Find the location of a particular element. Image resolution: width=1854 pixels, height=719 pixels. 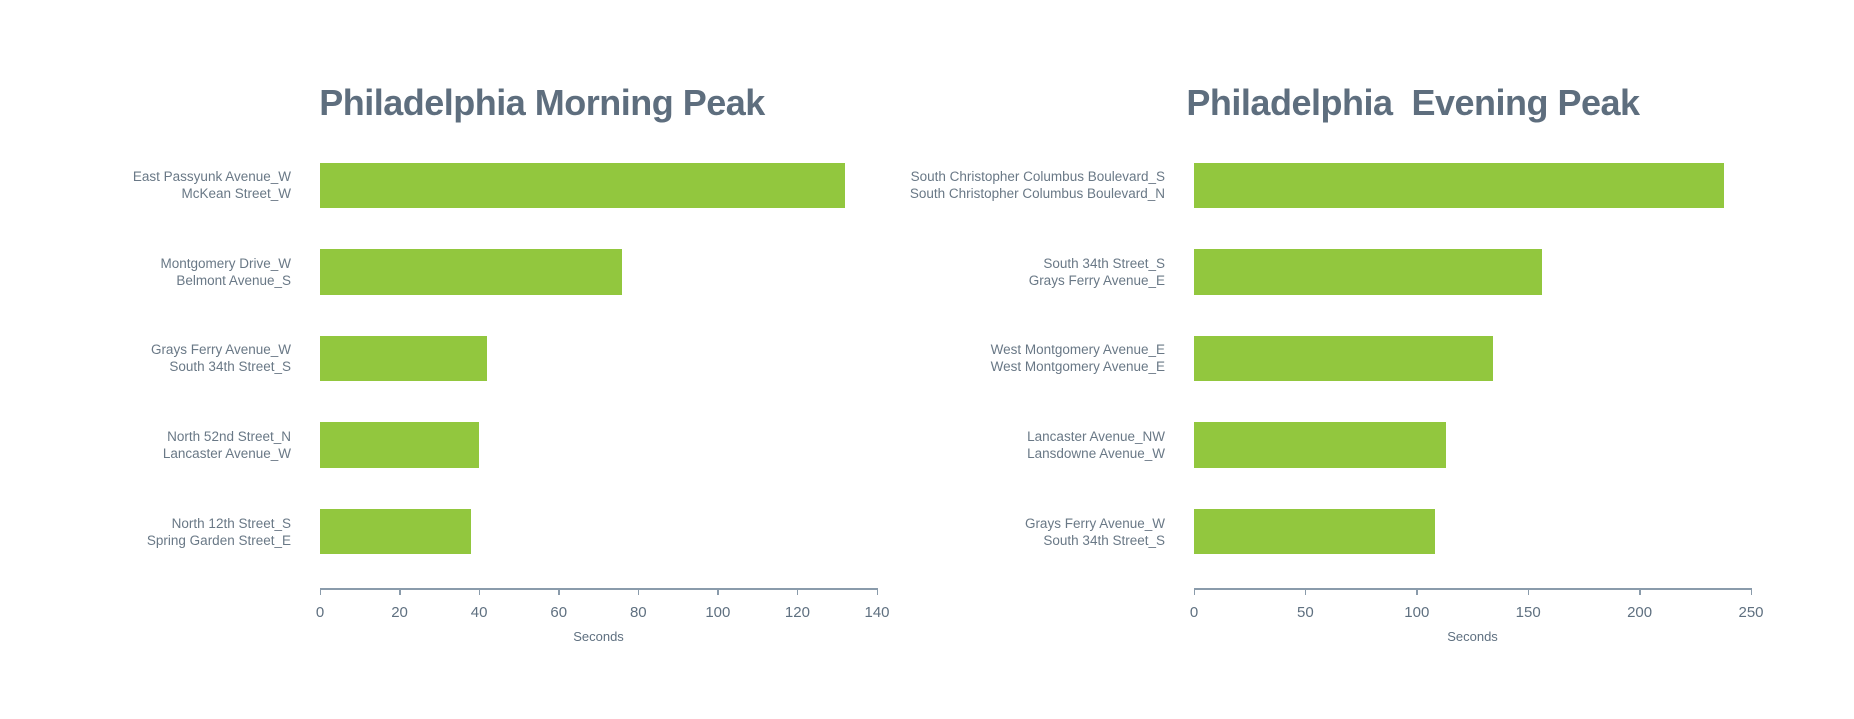

x-tick-label: 80 is located at coordinates (638, 612).